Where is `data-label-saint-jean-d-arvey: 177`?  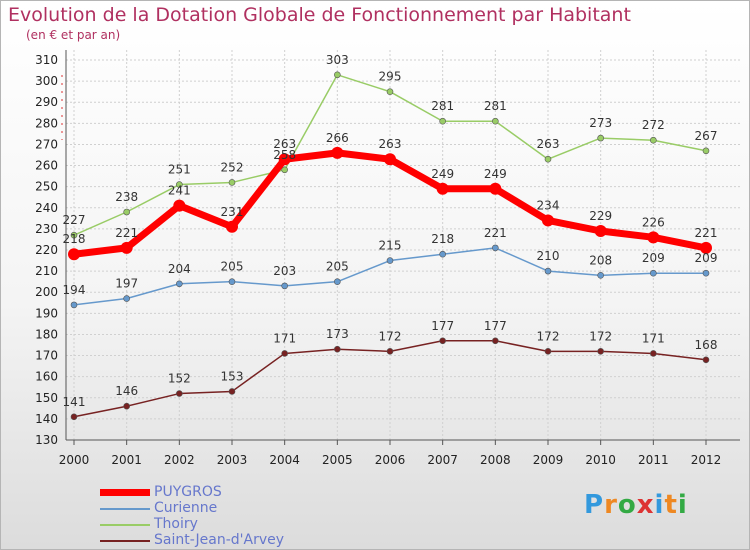 data-label-saint-jean-d-arvey: 177 is located at coordinates (442, 326).